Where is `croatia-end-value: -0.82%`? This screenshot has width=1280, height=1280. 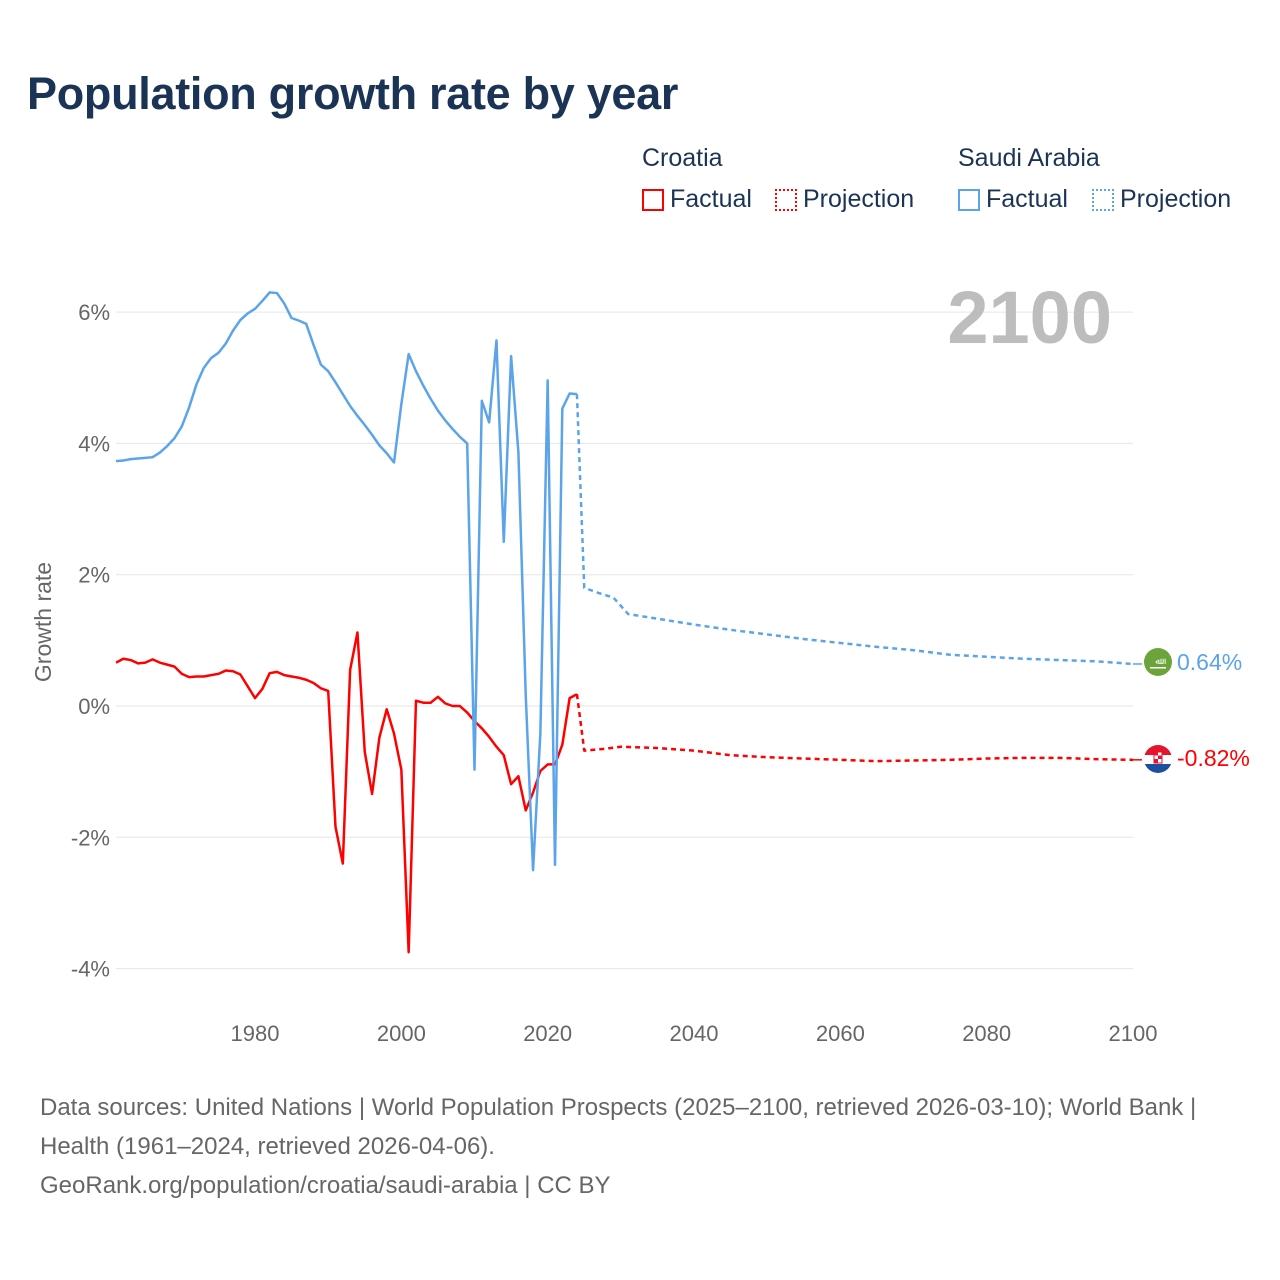
croatia-end-value: -0.82% is located at coordinates (1213, 758).